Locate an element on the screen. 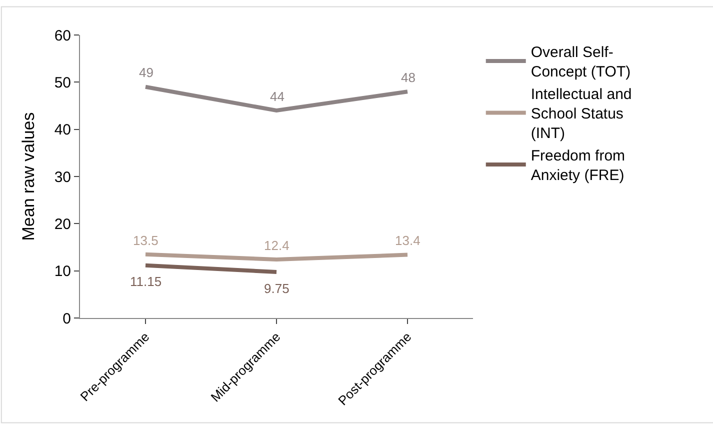 This screenshot has height=438, width=713. y-tick-label: 30 is located at coordinates (62, 177).